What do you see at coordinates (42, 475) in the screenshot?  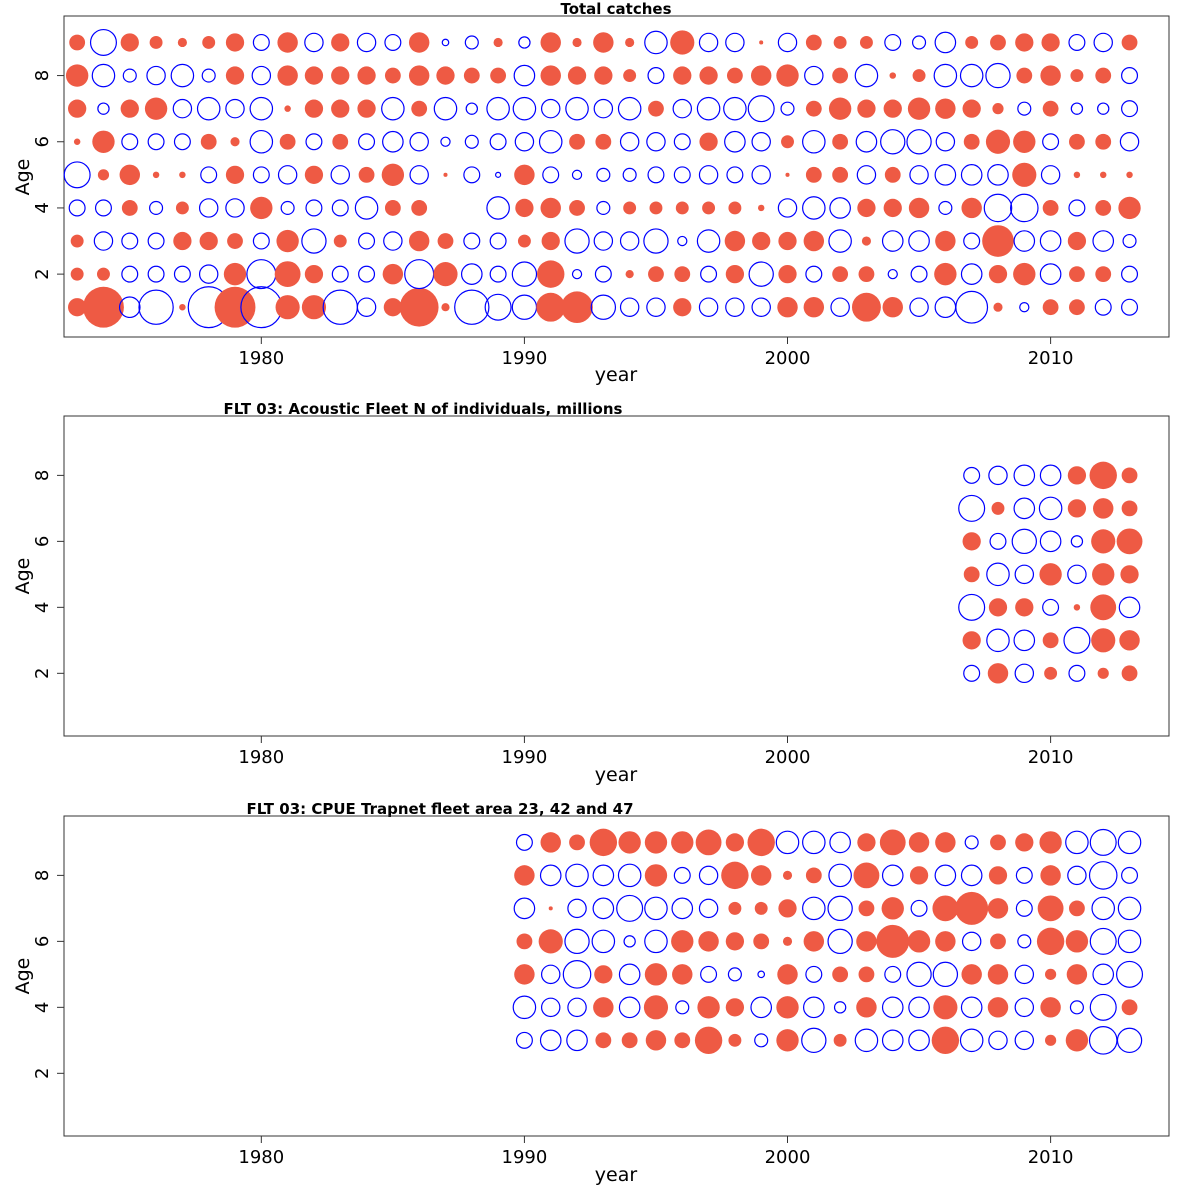 I see `y-tick-label: 8` at bounding box center [42, 475].